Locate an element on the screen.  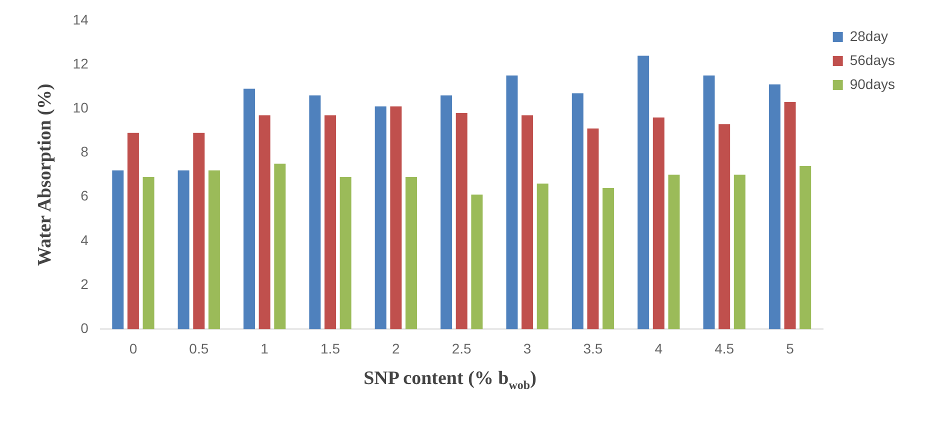
x-tick-label: 0 is located at coordinates (133, 348).